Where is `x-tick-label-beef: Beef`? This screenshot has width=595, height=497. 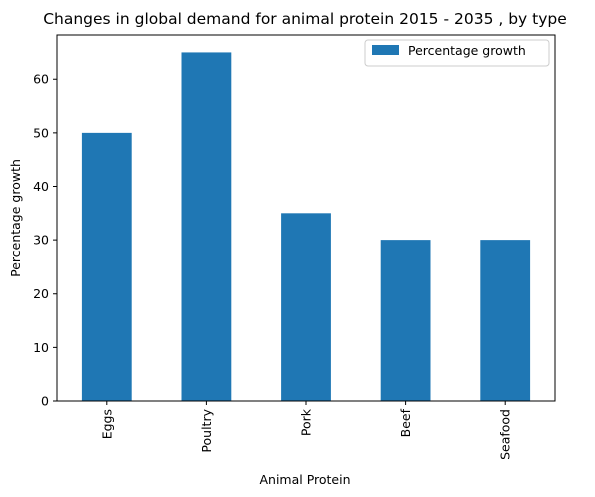
x-tick-label-beef: Beef is located at coordinates (405, 422).